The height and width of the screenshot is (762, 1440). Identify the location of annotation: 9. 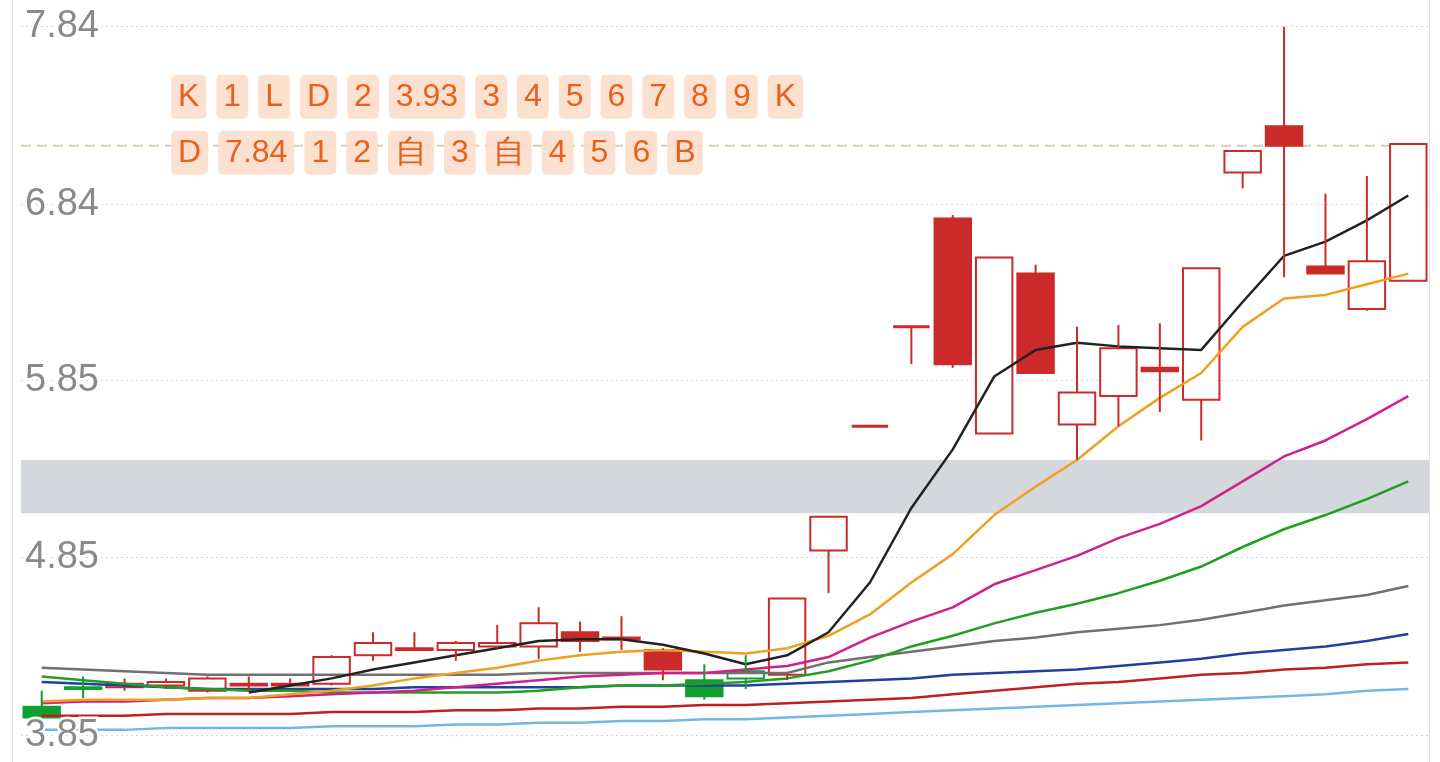
(741, 94).